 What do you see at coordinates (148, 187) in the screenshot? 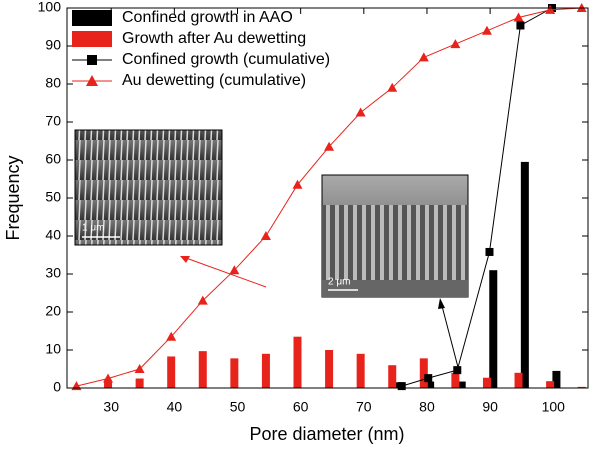
I see `inset-1: 1 μm` at bounding box center [148, 187].